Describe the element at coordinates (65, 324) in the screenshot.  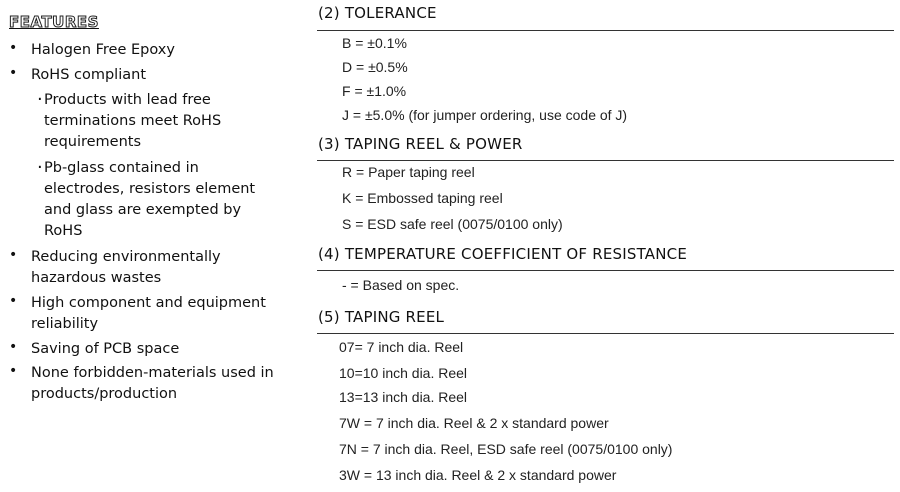
I see `feature-text: reliability` at that location.